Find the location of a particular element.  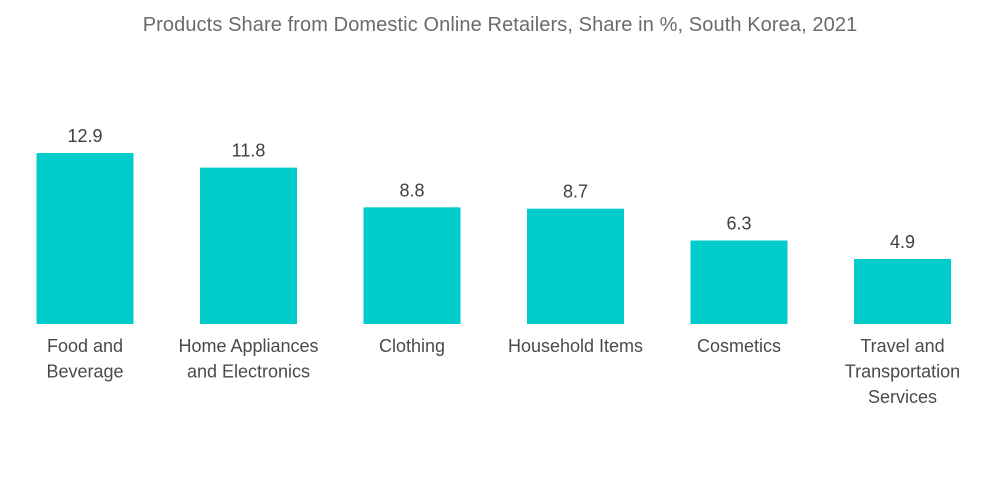

category-label-1: Food and Beverage is located at coordinates (84, 359).